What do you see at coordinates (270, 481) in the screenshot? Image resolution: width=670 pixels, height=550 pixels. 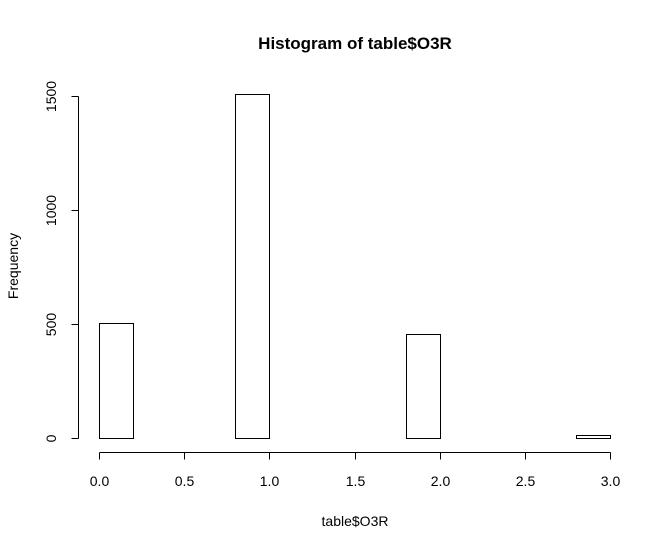 I see `x-tick-label: 1.0` at bounding box center [270, 481].